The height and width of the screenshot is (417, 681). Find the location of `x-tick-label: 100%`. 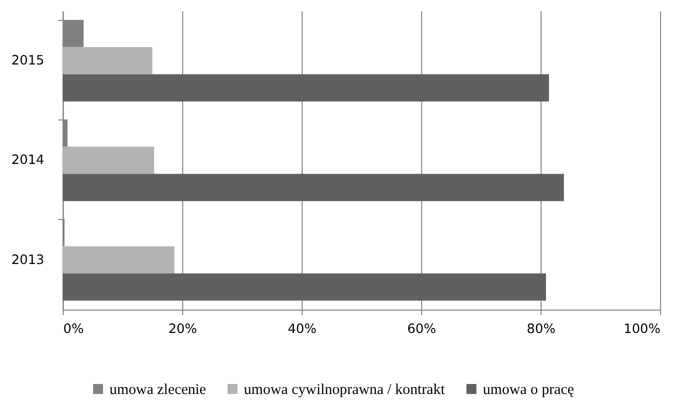

x-tick-label: 100% is located at coordinates (642, 329).